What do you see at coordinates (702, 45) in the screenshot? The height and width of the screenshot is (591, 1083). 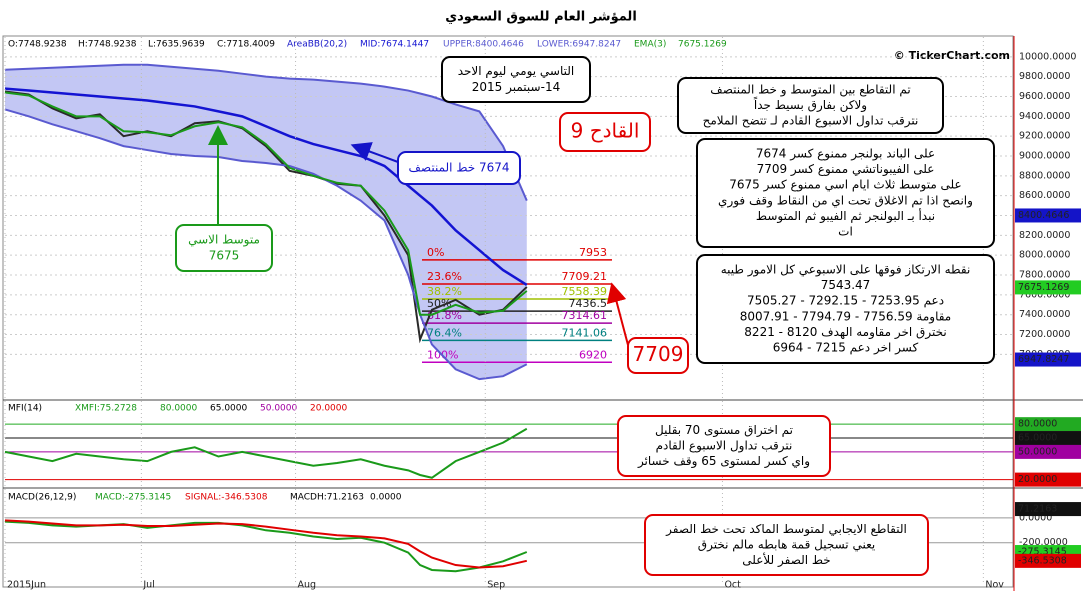 I see `panel-header: 7675.1269` at bounding box center [702, 45].